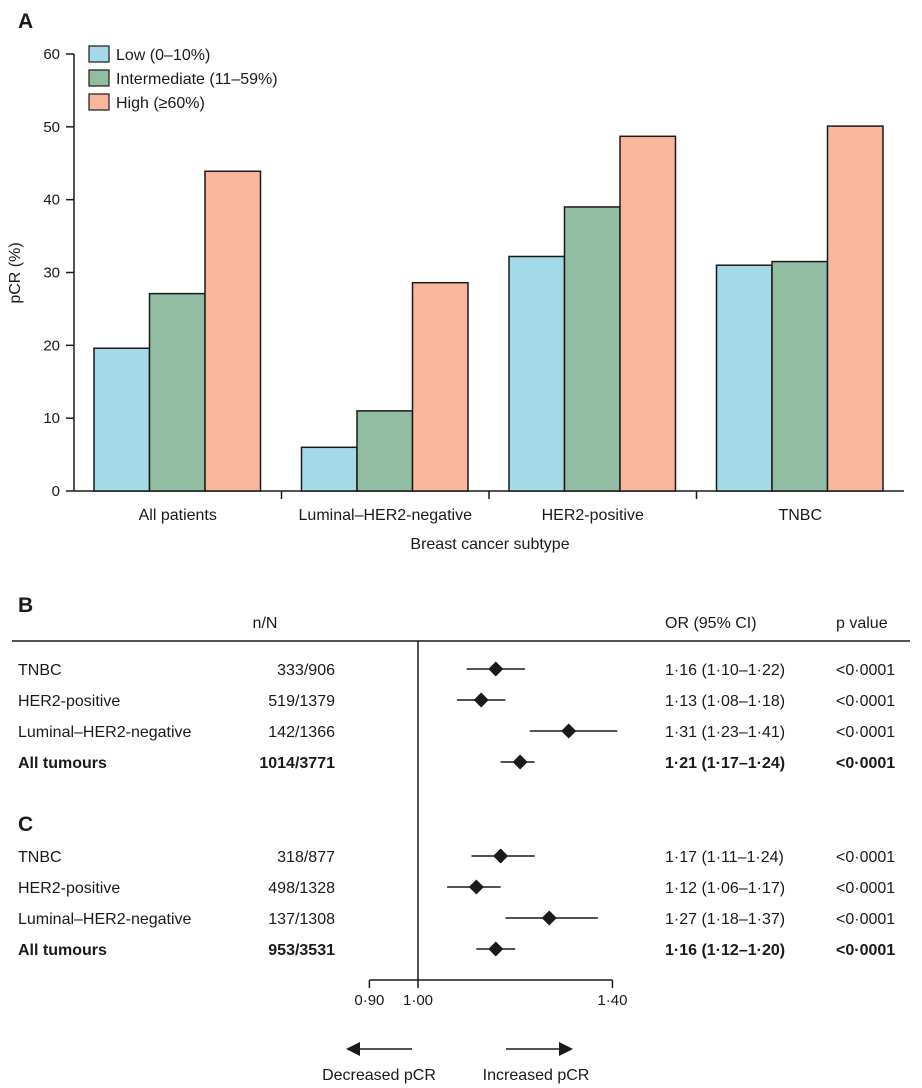  Describe the element at coordinates (15, 272) in the screenshot. I see `y-axis-label: pCR (%)` at that location.